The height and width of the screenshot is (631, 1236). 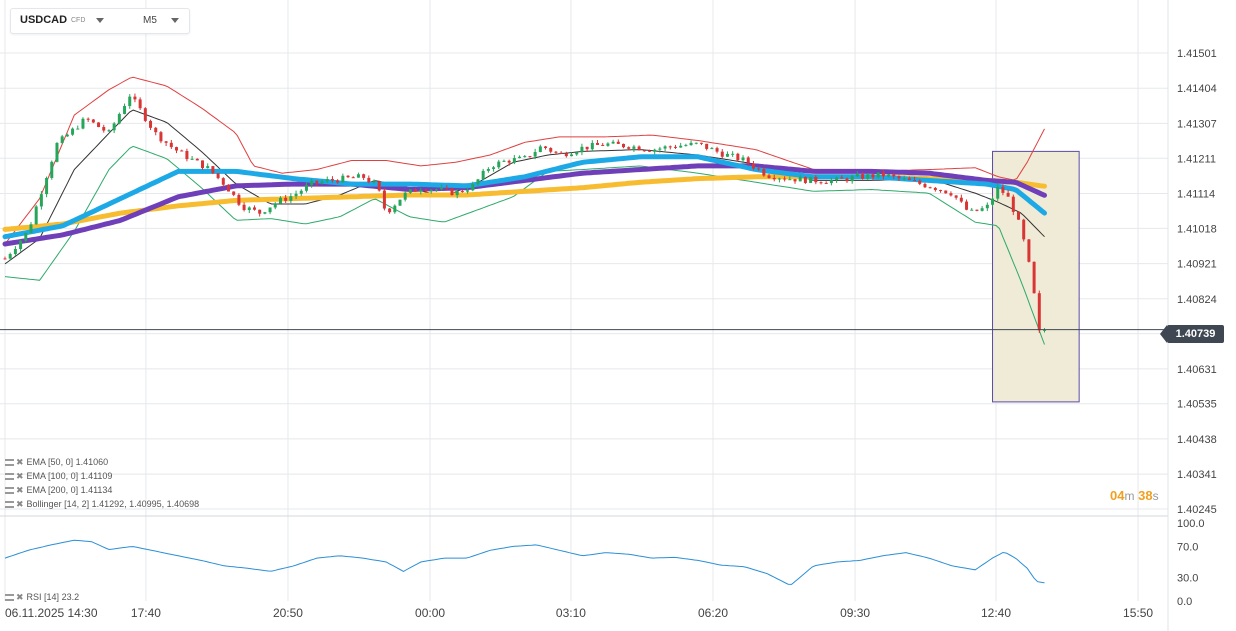 What do you see at coordinates (855, 613) in the screenshot?
I see `time-tick-label: 09:30` at bounding box center [855, 613].